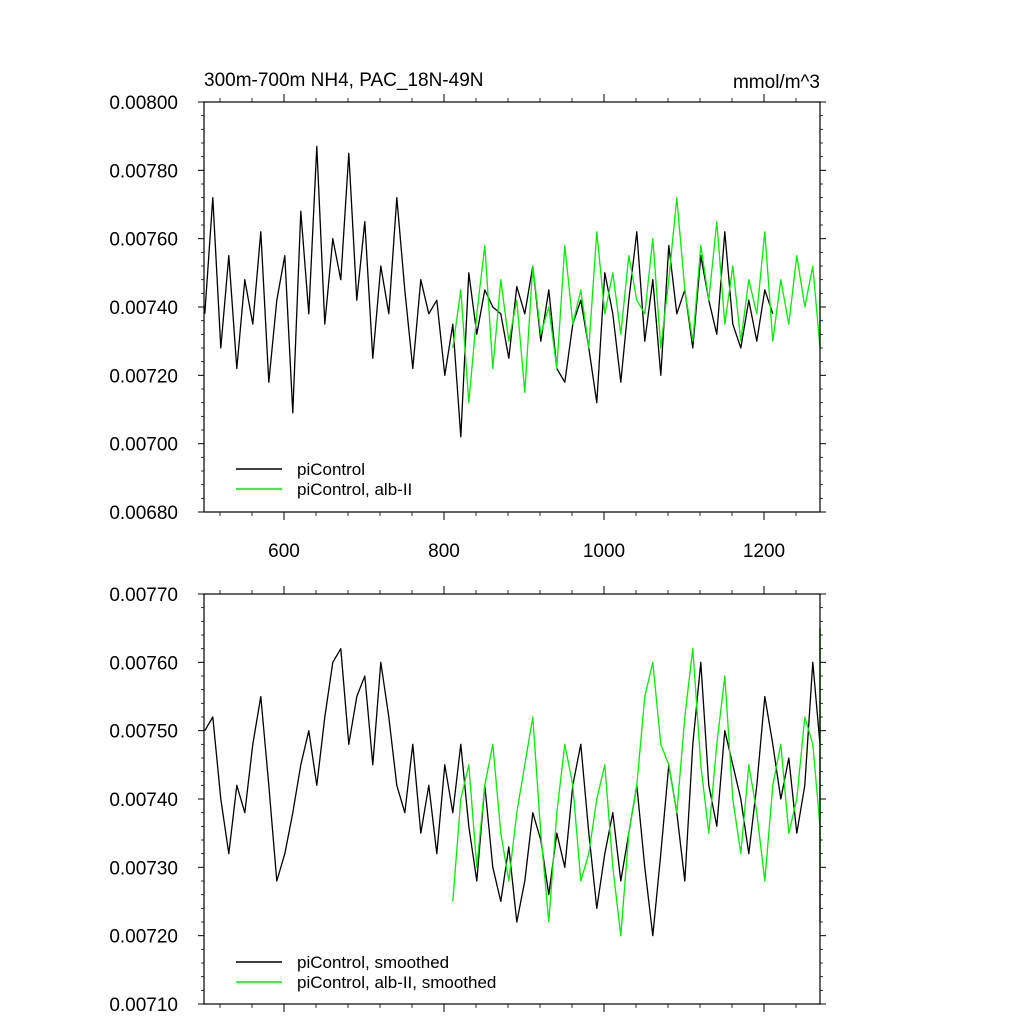  Describe the element at coordinates (143, 868) in the screenshot. I see `bottom-ytick-label: 0.00730` at that location.